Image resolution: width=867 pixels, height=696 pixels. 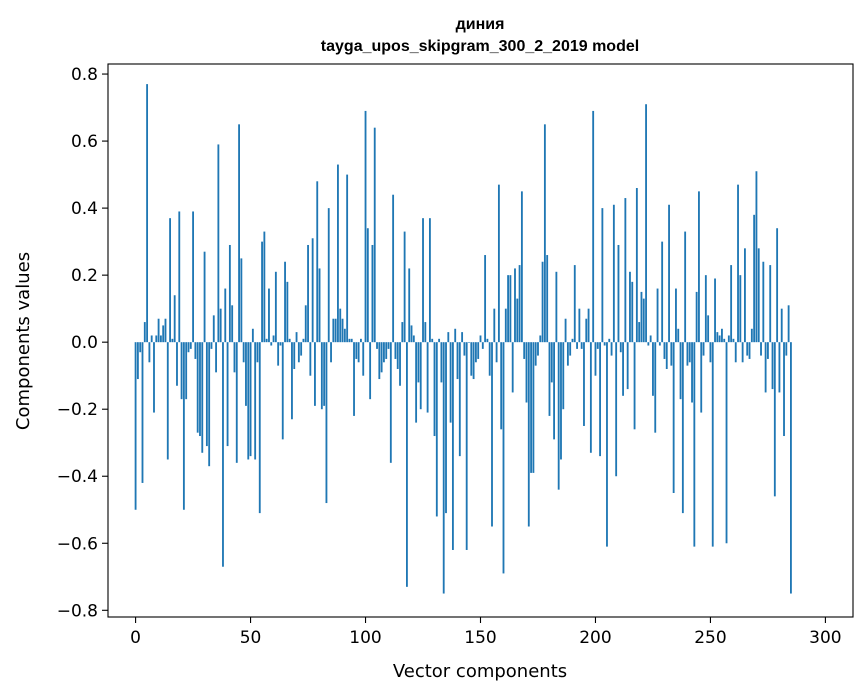 I want to click on y-axis: 0.8 0.6 0.4 0.2 0.0 −0.2 −0.4 −0.6 −0.8, so click(x=82, y=343).